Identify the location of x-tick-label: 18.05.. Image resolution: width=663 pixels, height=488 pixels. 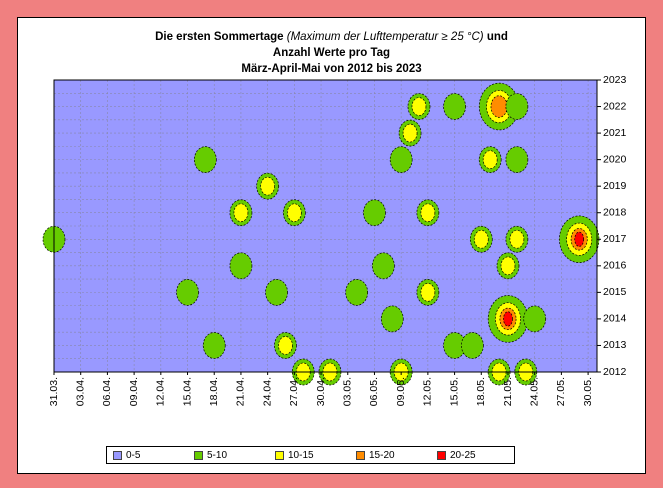
(481, 391).